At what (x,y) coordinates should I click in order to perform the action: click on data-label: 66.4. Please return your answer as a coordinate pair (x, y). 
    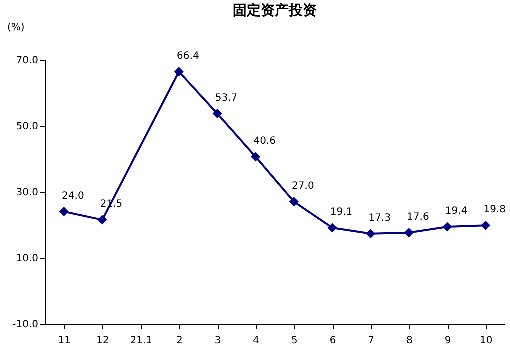
    Looking at the image, I should click on (188, 56).